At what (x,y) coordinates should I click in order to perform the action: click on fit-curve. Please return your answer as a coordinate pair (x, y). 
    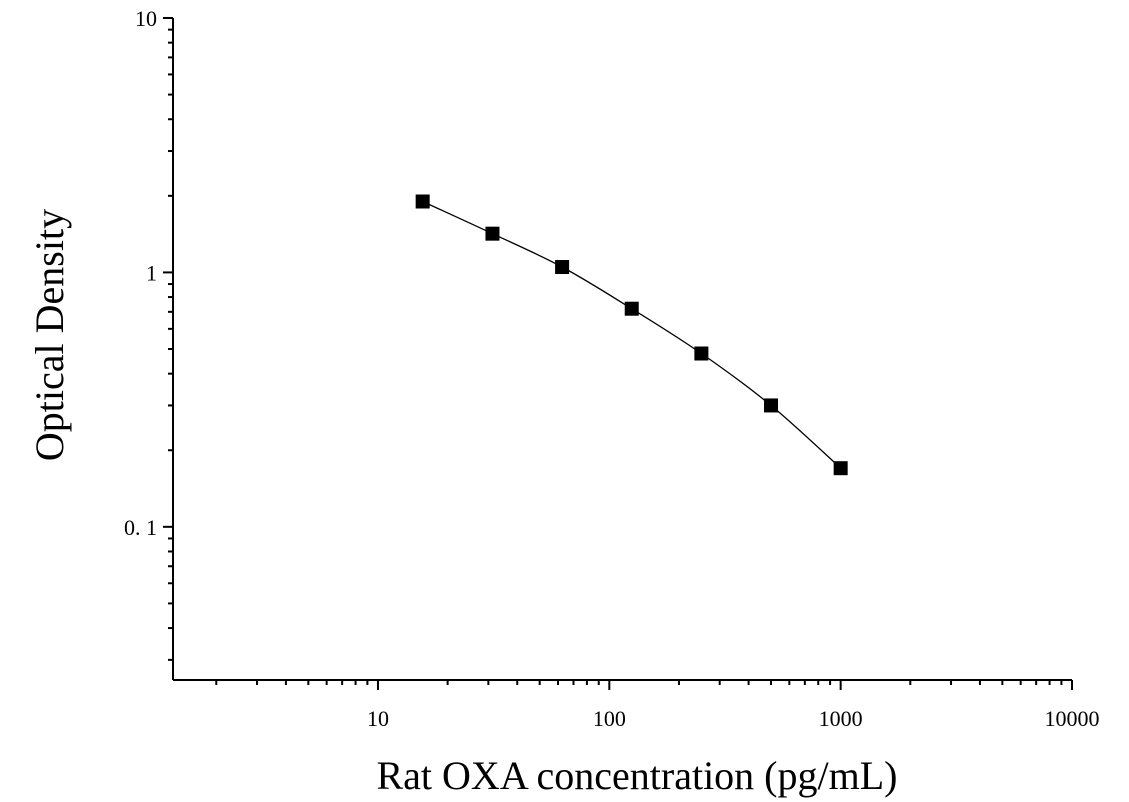
    Looking at the image, I should click on (632, 334).